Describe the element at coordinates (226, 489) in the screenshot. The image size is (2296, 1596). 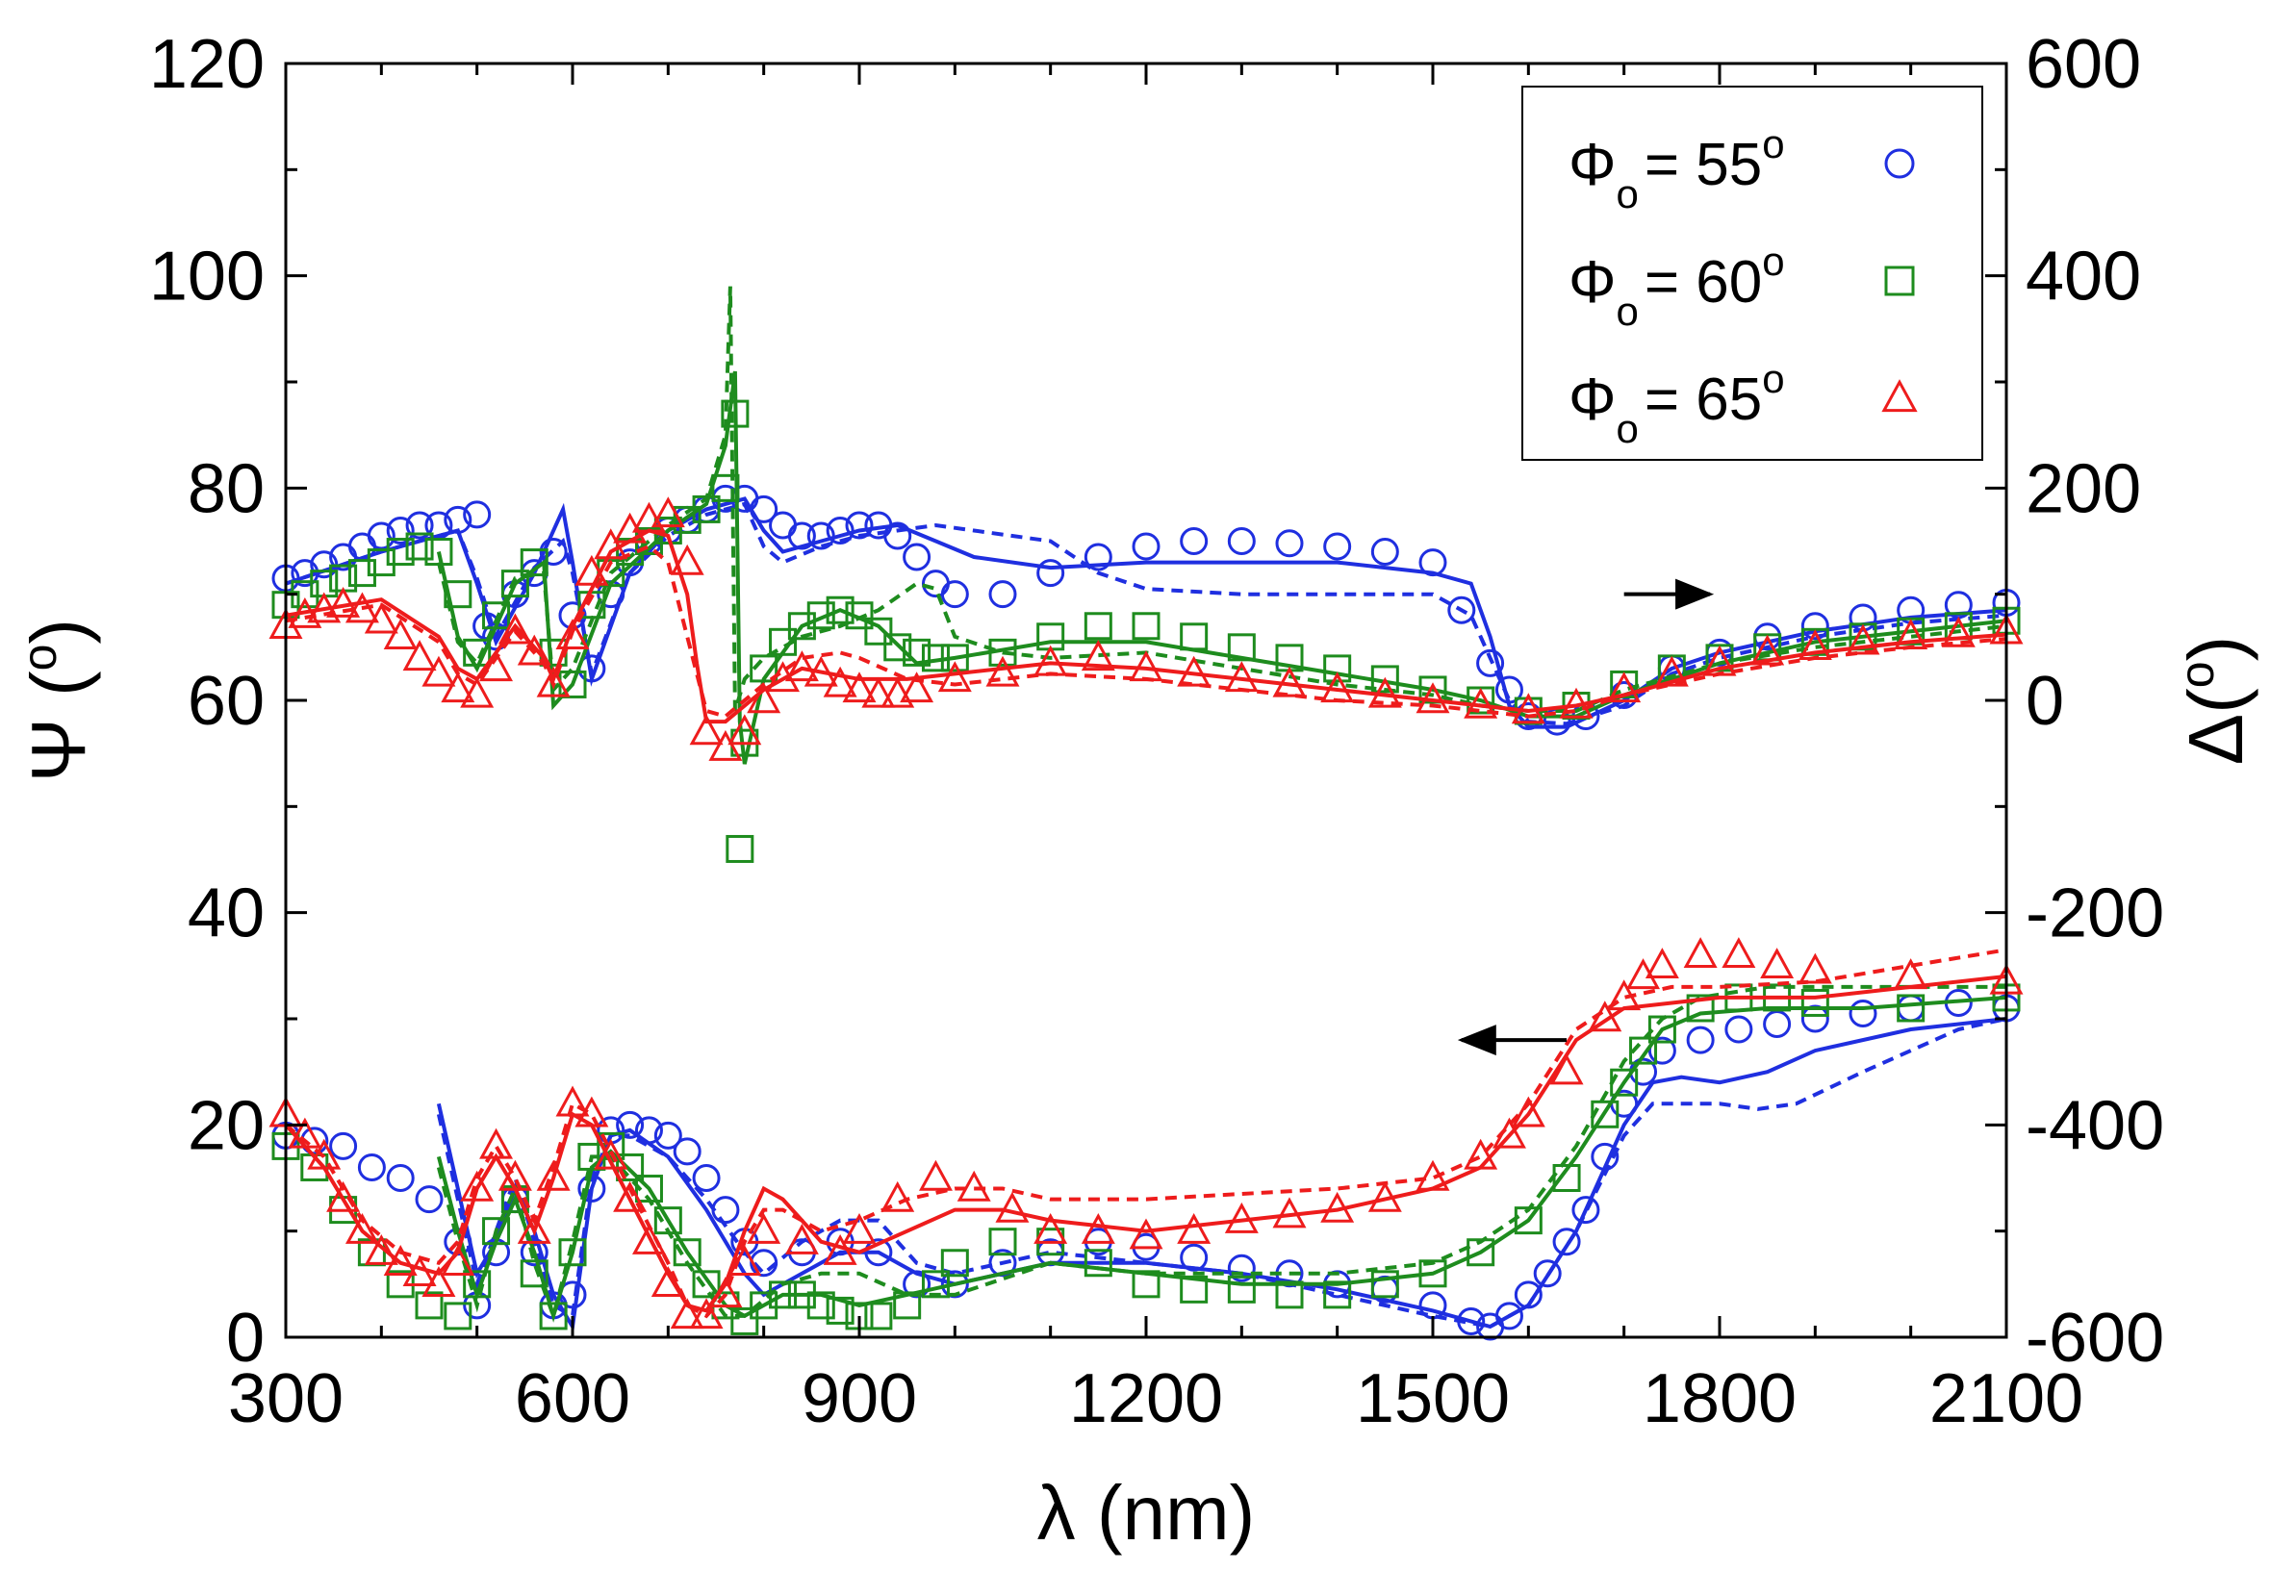
I see `y-left-tick-label: 80` at that location.